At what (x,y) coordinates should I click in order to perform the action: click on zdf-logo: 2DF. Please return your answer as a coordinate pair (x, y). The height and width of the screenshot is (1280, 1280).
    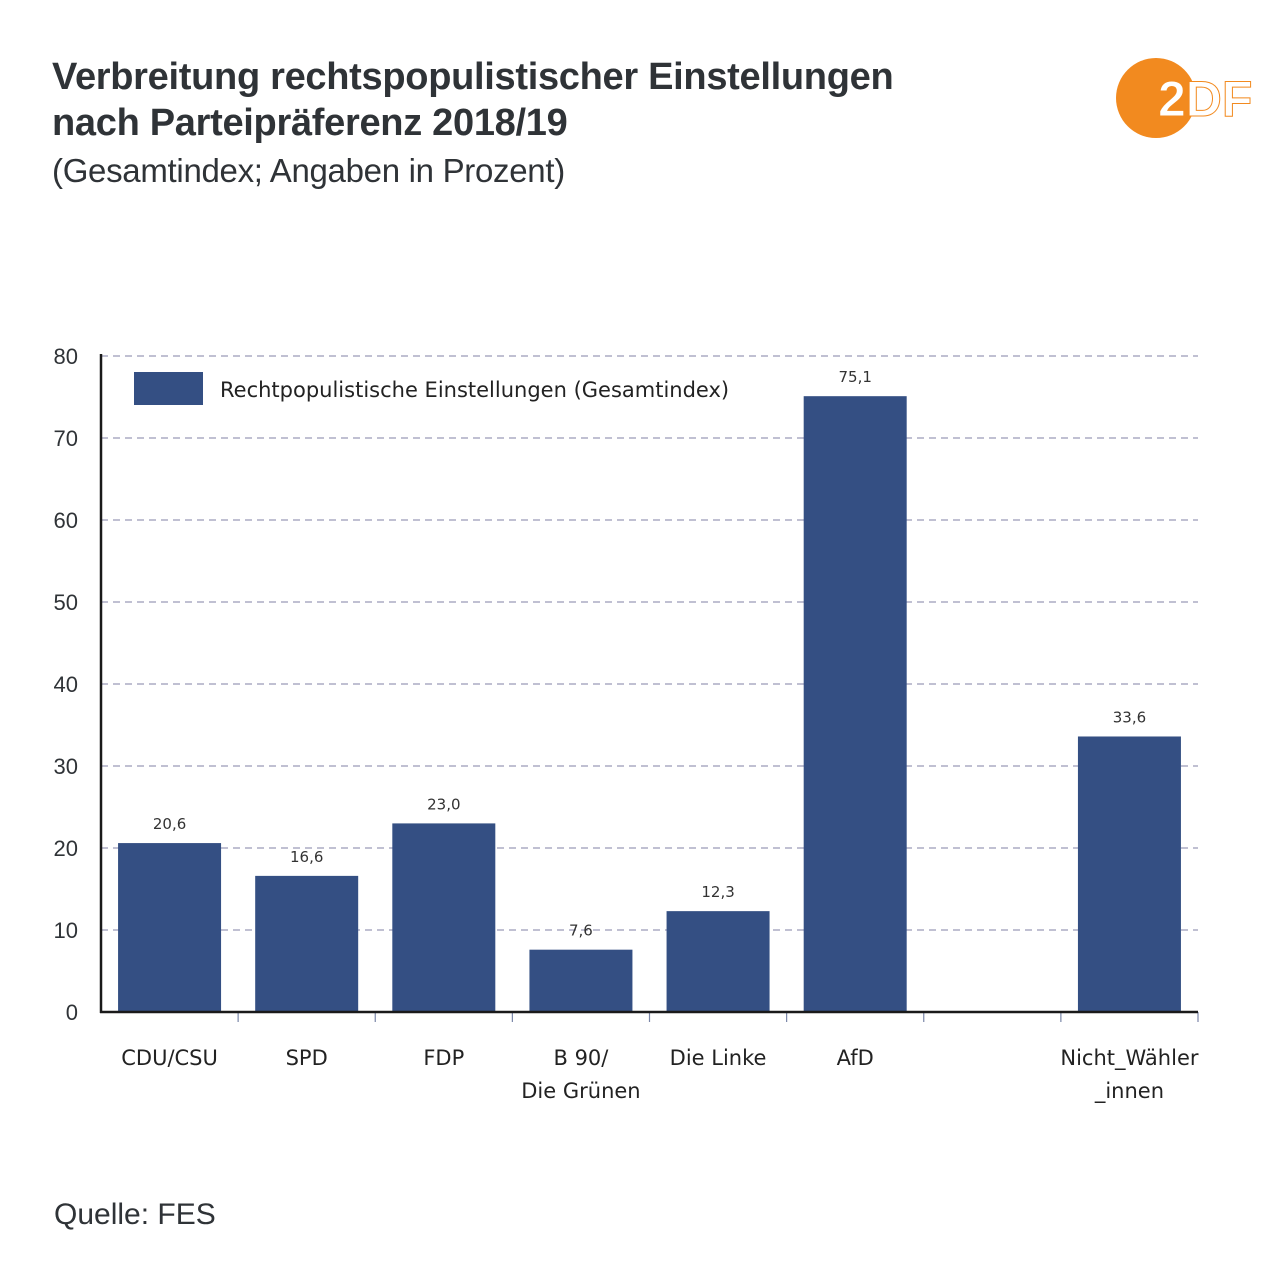
    Looking at the image, I should click on (1184, 98).